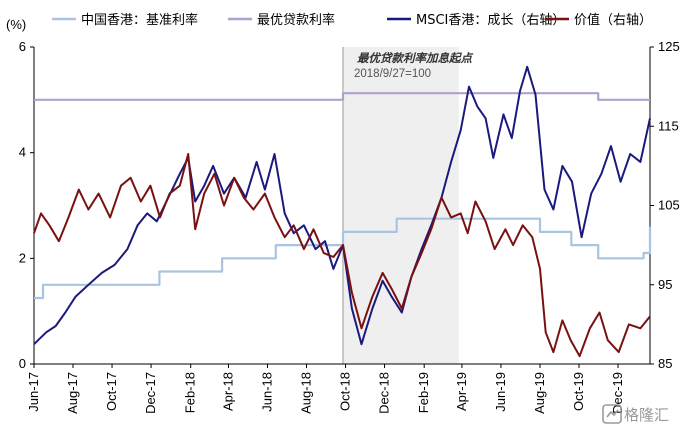  Describe the element at coordinates (150, 393) in the screenshot. I see `x-tick-label: Dec-17` at that location.